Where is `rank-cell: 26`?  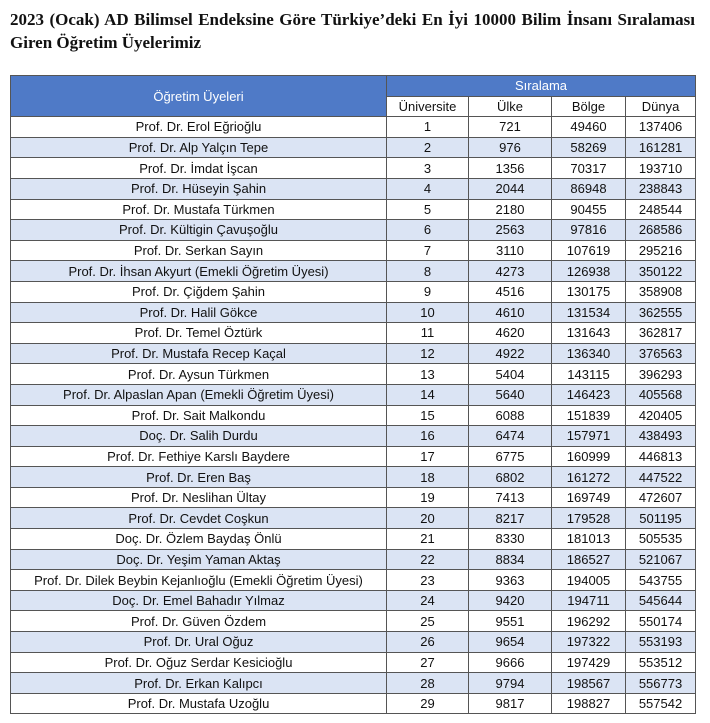 rank-cell: 26 is located at coordinates (427, 642).